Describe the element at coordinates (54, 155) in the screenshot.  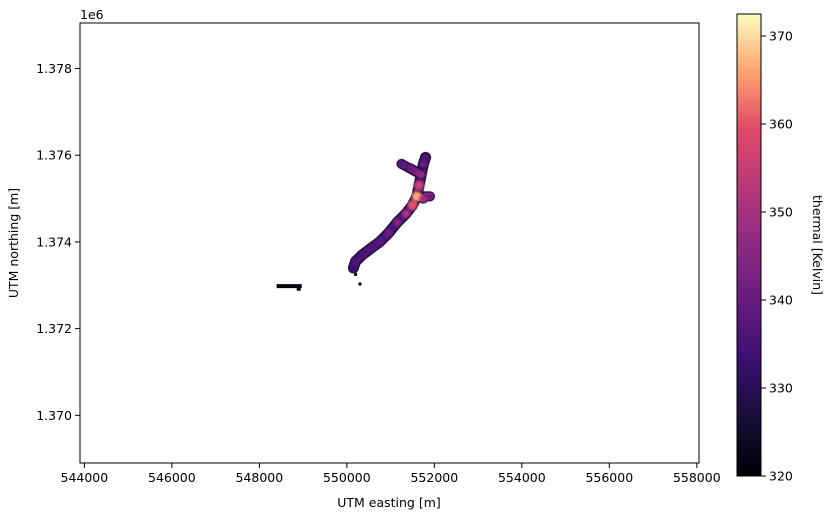
I see `y-tick-label: 1.376` at that location.